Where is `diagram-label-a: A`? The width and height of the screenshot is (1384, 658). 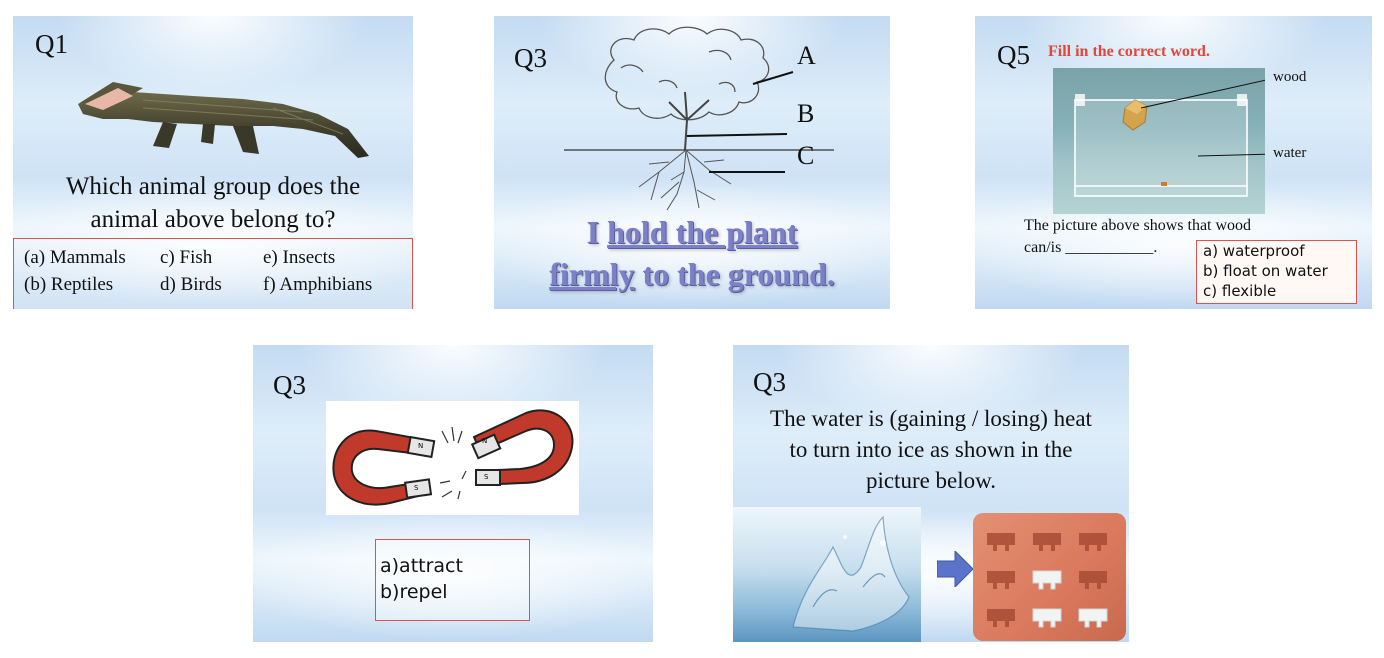
diagram-label-a: A is located at coordinates (806, 55).